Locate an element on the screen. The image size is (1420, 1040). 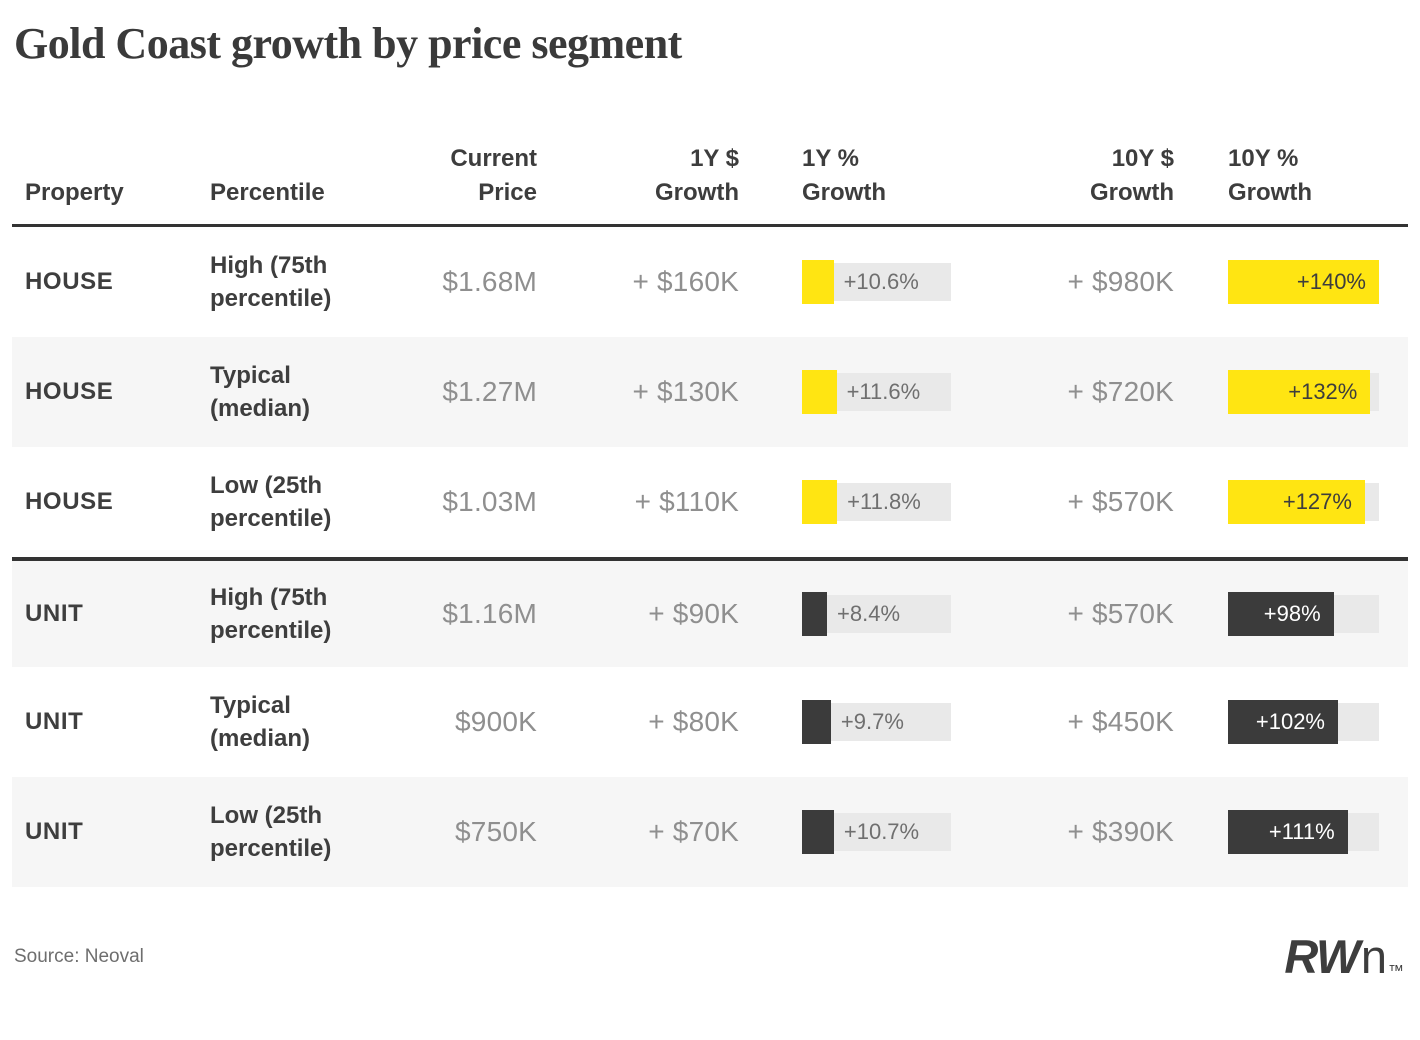
growth-1y-pct-label: +11.6% is located at coordinates (883, 391).